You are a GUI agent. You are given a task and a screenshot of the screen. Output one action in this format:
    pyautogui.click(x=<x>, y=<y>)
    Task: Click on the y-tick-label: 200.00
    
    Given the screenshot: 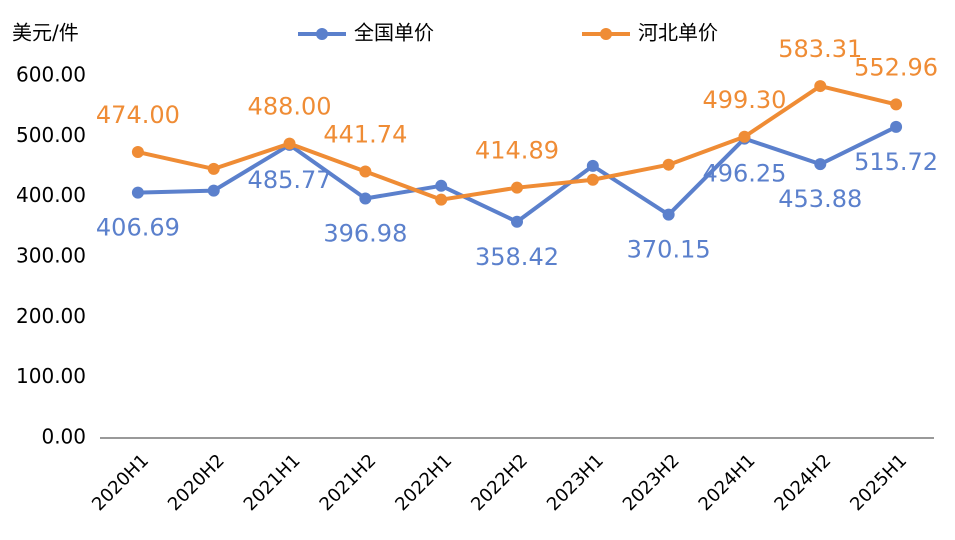 What is the action you would take?
    pyautogui.click(x=51, y=316)
    